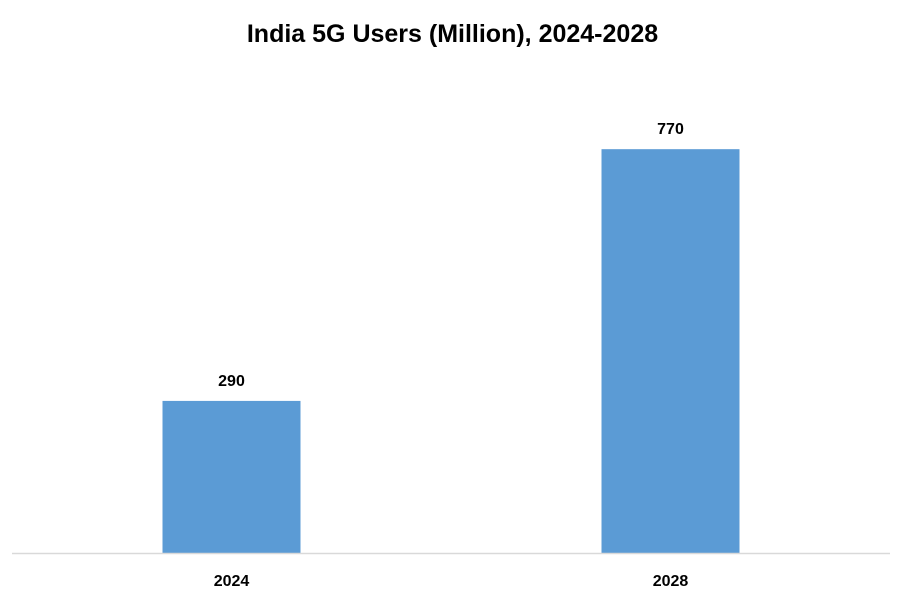 This screenshot has width=905, height=600. What do you see at coordinates (671, 581) in the screenshot?
I see `x-tick-label-2028: 2028` at bounding box center [671, 581].